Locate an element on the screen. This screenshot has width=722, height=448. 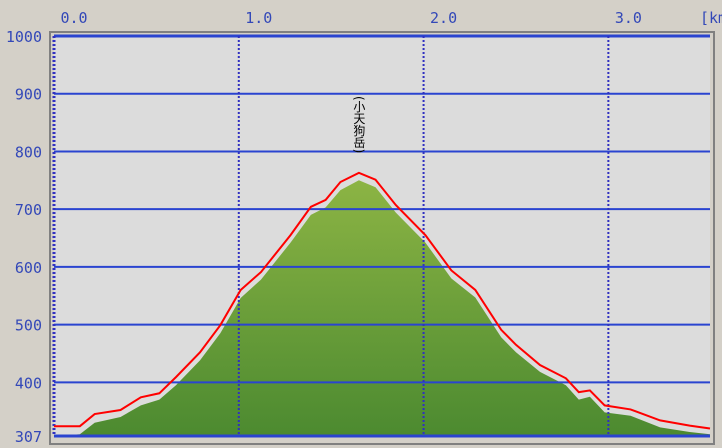
y-tick-label: 500 is located at coordinates (28, 326).